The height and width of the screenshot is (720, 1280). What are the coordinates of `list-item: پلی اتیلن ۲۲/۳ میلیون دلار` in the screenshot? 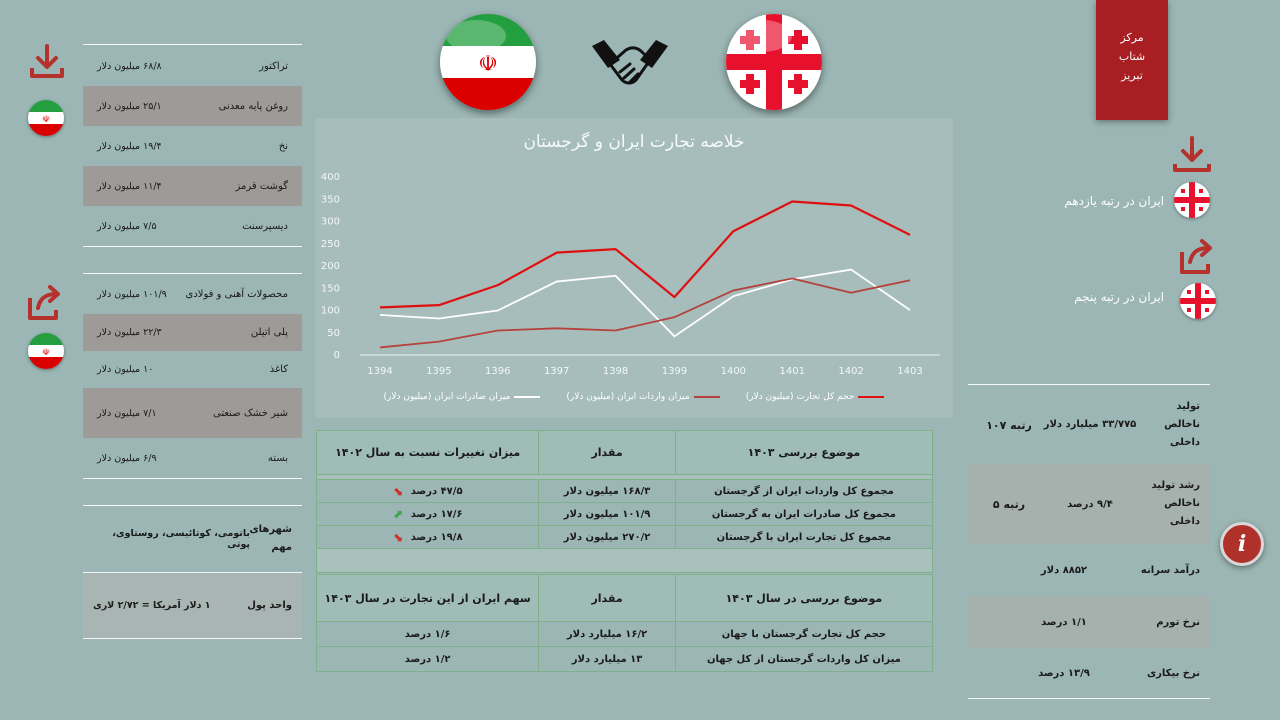 It's located at (192, 332).